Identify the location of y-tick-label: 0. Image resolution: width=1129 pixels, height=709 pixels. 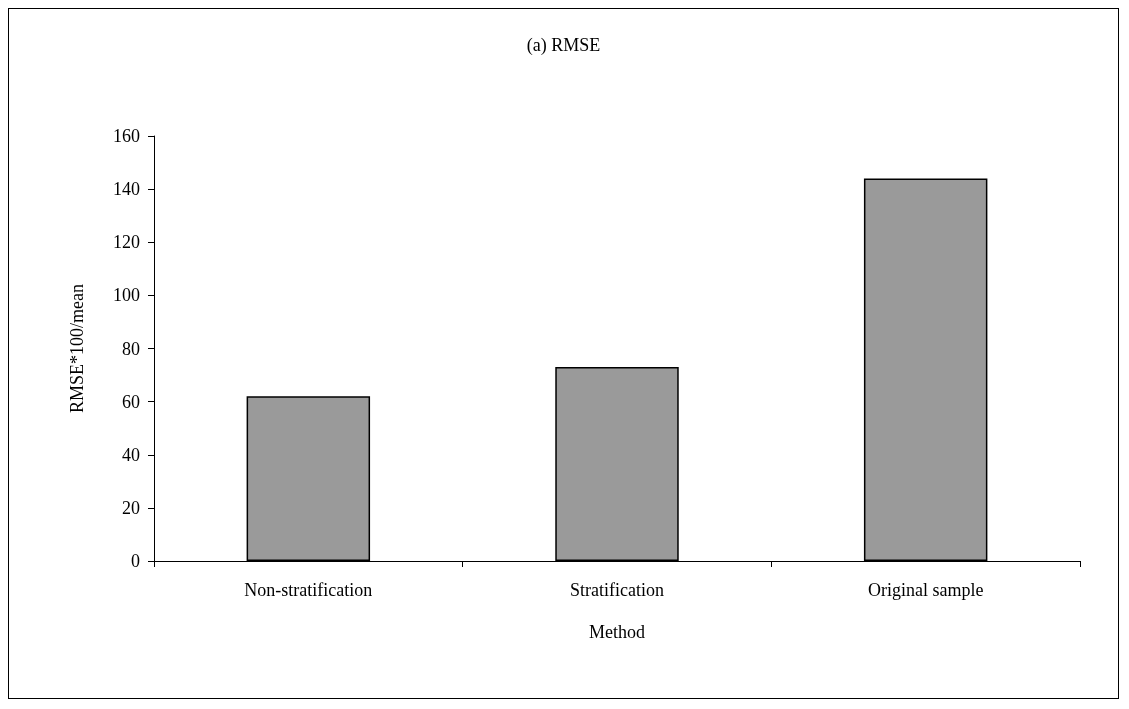
(135, 561).